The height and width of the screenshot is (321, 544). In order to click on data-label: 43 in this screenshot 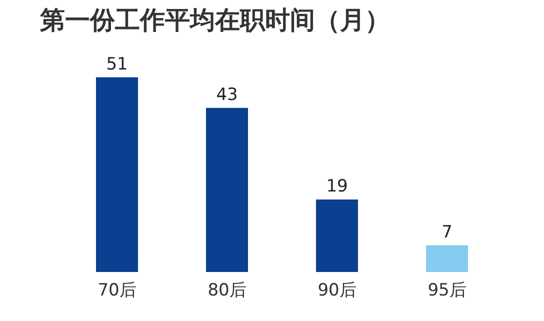, I will do `click(227, 94)`.